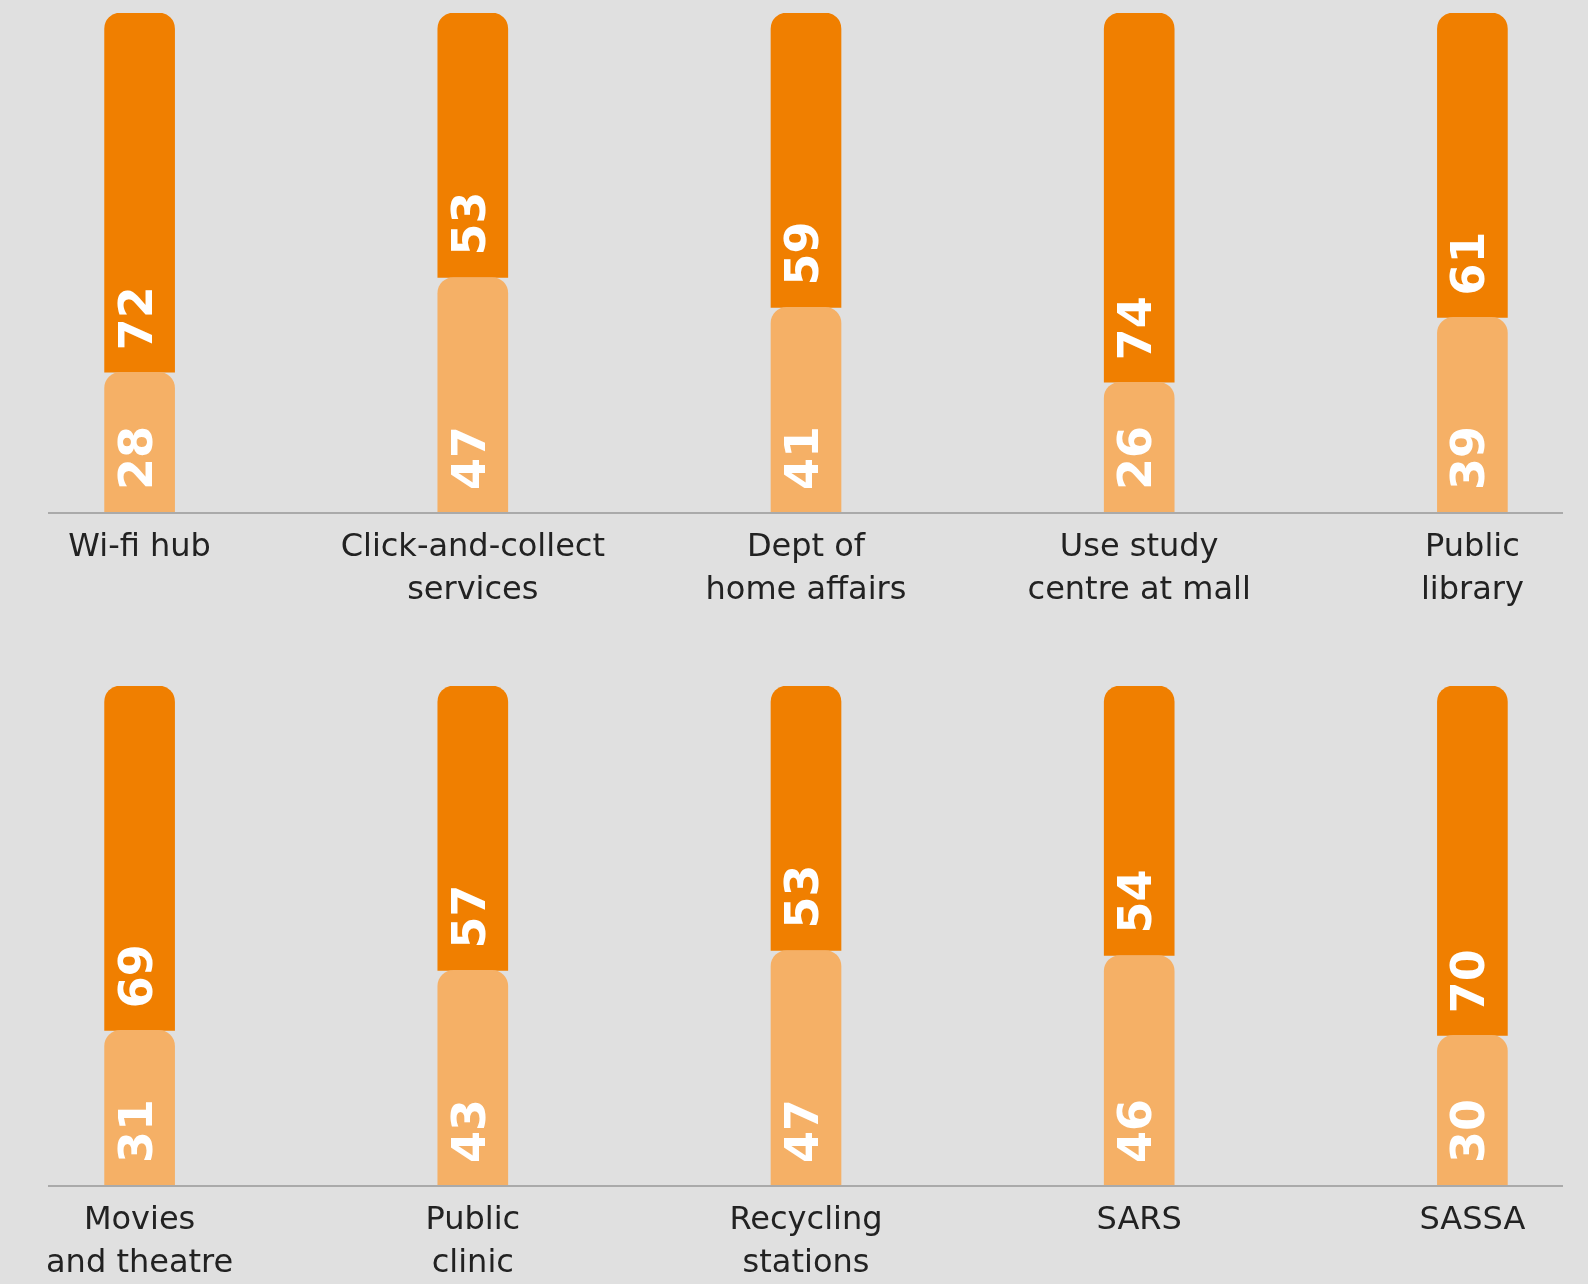  What do you see at coordinates (472, 566) in the screenshot?
I see `x-tick-label: Click-and-collect services` at bounding box center [472, 566].